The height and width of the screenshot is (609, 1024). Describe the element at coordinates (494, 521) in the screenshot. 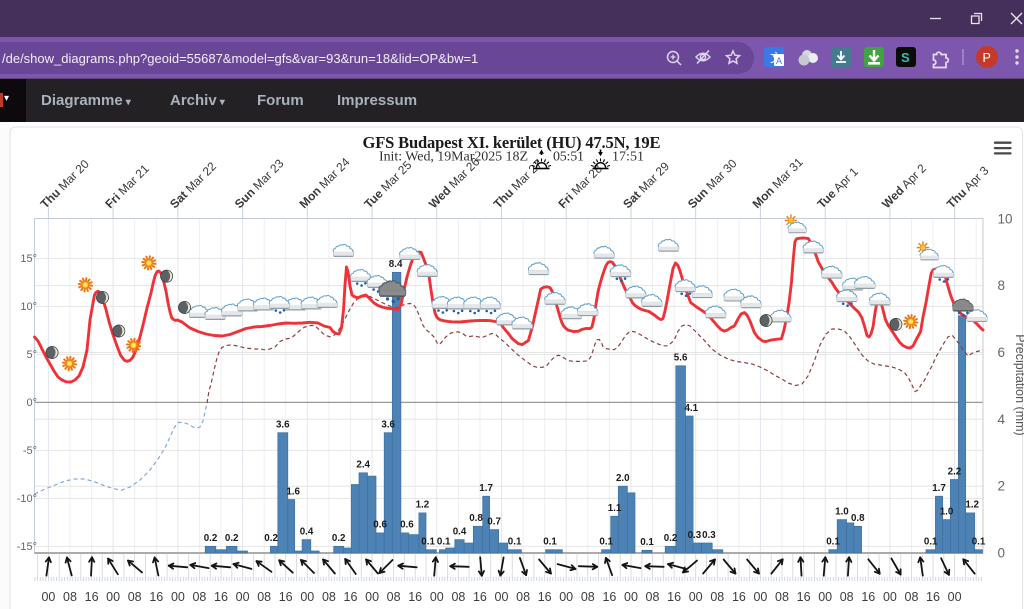

I see `svg-text: 0.7` at that location.